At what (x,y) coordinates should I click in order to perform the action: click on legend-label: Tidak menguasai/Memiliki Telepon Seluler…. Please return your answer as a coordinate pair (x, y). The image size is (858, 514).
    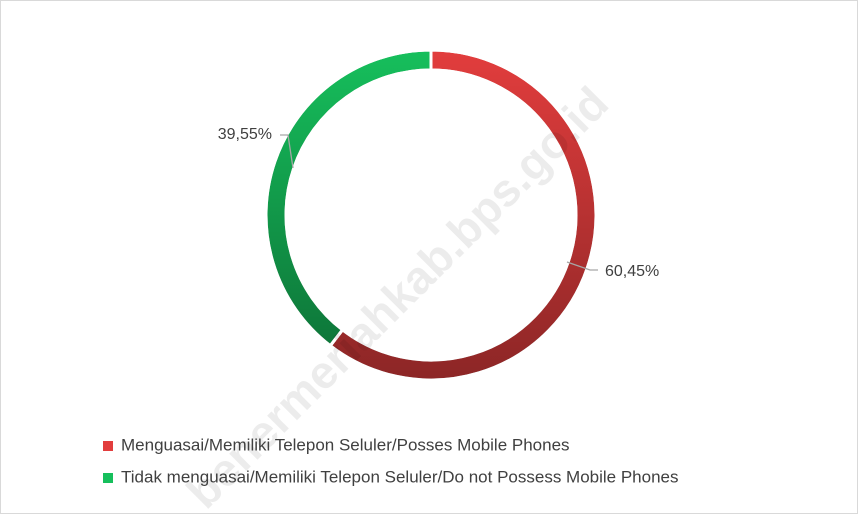
    Looking at the image, I should click on (400, 476).